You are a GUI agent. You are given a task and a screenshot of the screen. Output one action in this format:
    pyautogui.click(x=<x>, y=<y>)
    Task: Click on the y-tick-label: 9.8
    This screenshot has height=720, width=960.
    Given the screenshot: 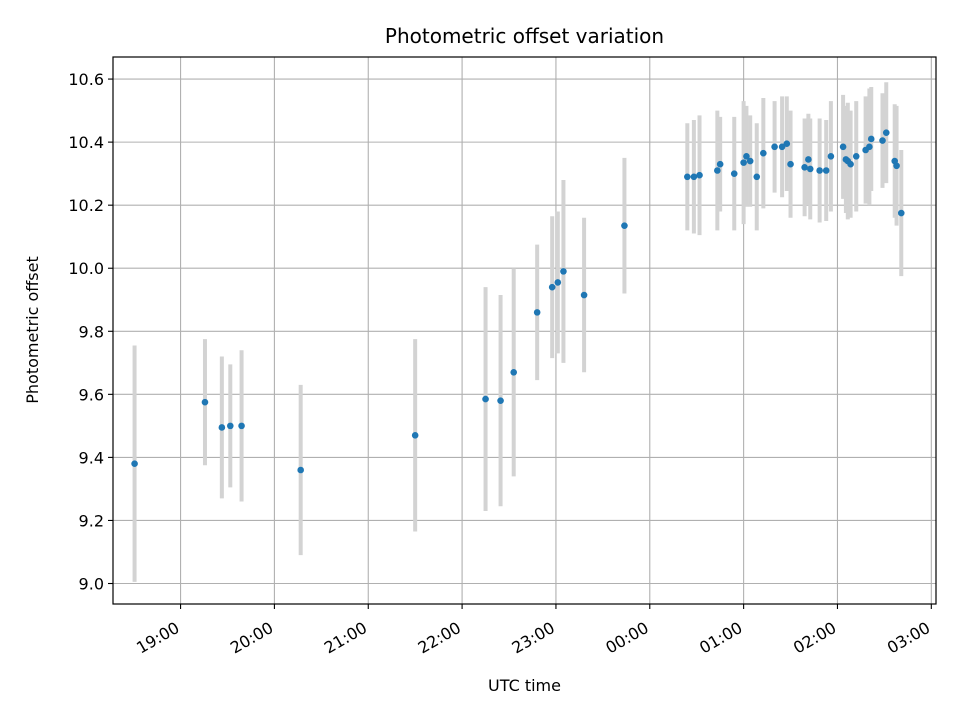 What is the action you would take?
    pyautogui.click(x=91, y=331)
    